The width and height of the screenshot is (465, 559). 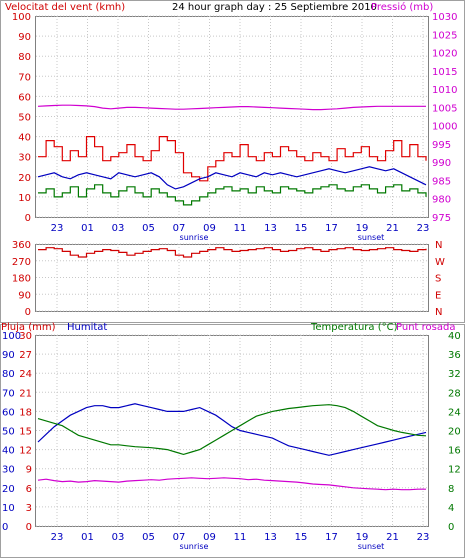 What do you see at coordinates (29, 489) in the screenshot?
I see `rain-ytick-2: 6` at bounding box center [29, 489].